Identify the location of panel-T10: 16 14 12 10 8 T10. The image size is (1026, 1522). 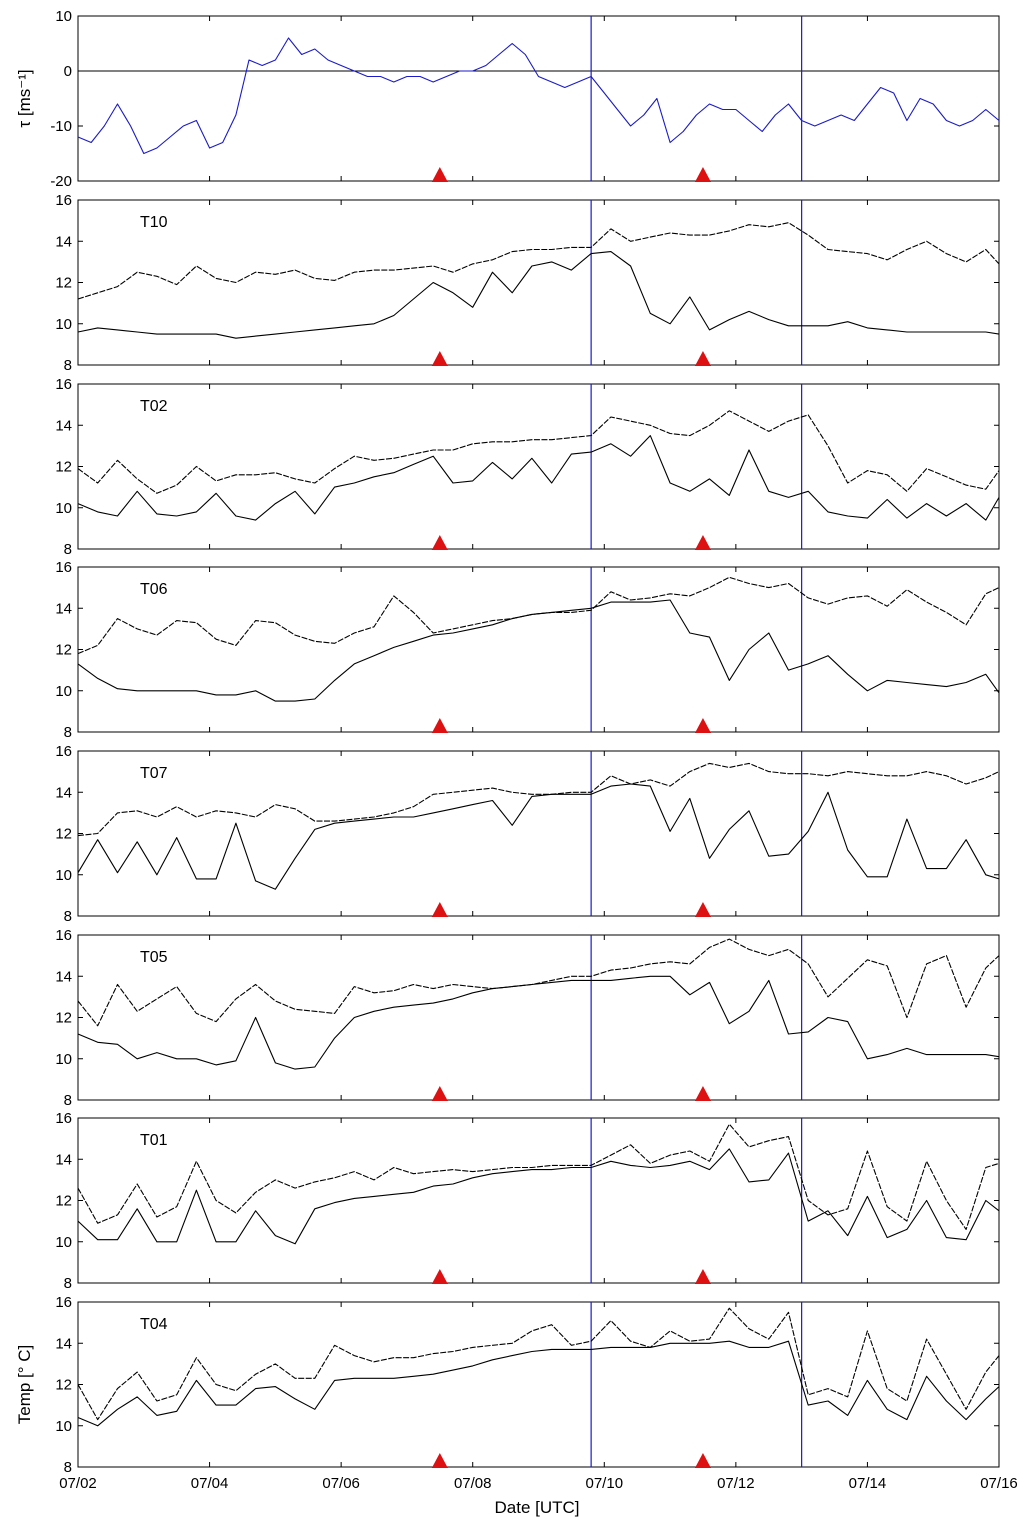
(527, 283).